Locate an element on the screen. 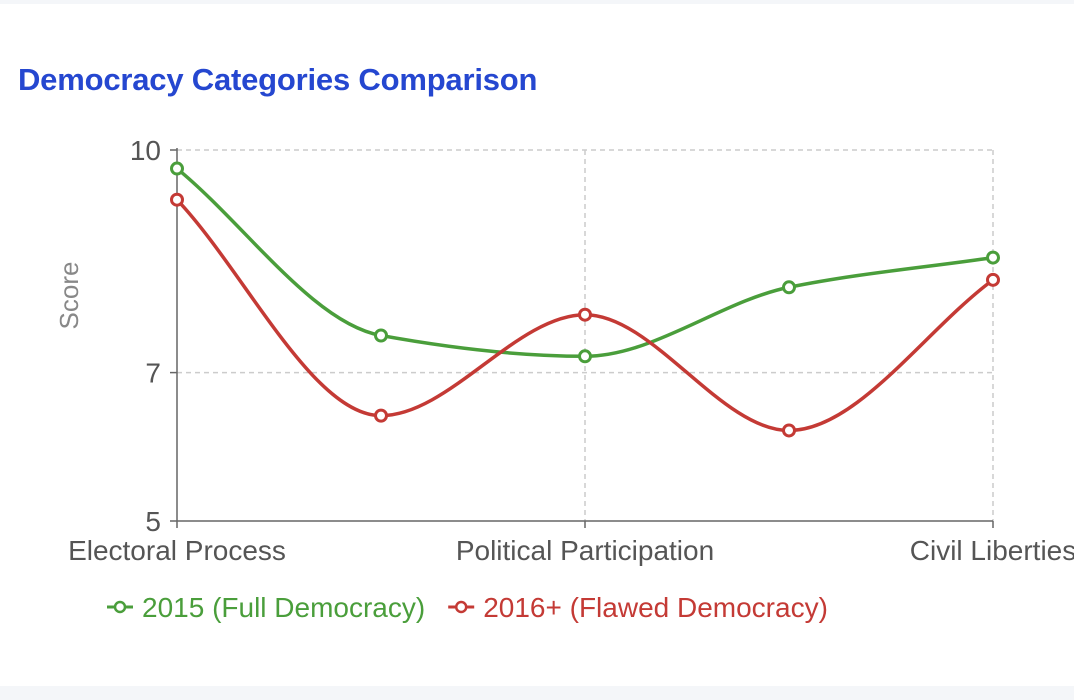 Image resolution: width=1074 pixels, height=700 pixels. legend-item-2016: 2016+ (Flawed Democracy) is located at coordinates (638, 607).